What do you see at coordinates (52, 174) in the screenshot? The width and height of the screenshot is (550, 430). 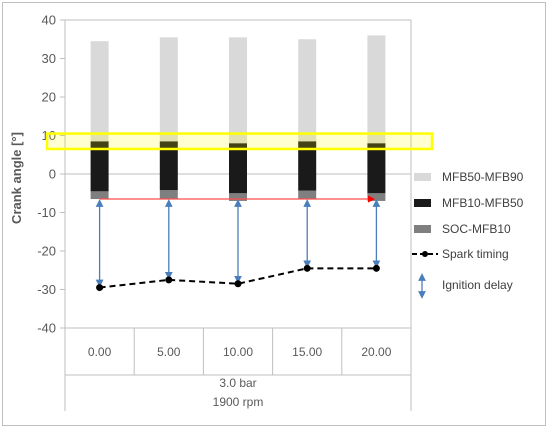 I see `y-tick-label: 0` at bounding box center [52, 174].